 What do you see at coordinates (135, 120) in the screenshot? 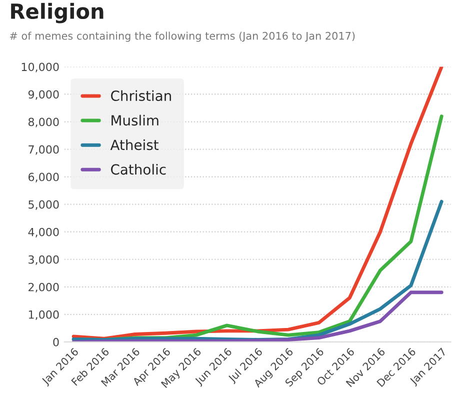
I see `legend-label: Muslim` at bounding box center [135, 120].